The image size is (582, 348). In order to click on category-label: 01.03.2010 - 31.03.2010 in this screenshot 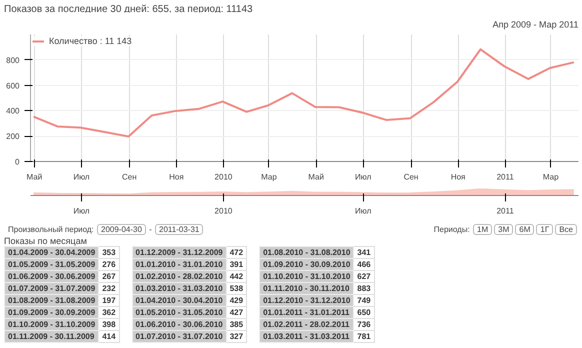, I will do `click(179, 288)`.